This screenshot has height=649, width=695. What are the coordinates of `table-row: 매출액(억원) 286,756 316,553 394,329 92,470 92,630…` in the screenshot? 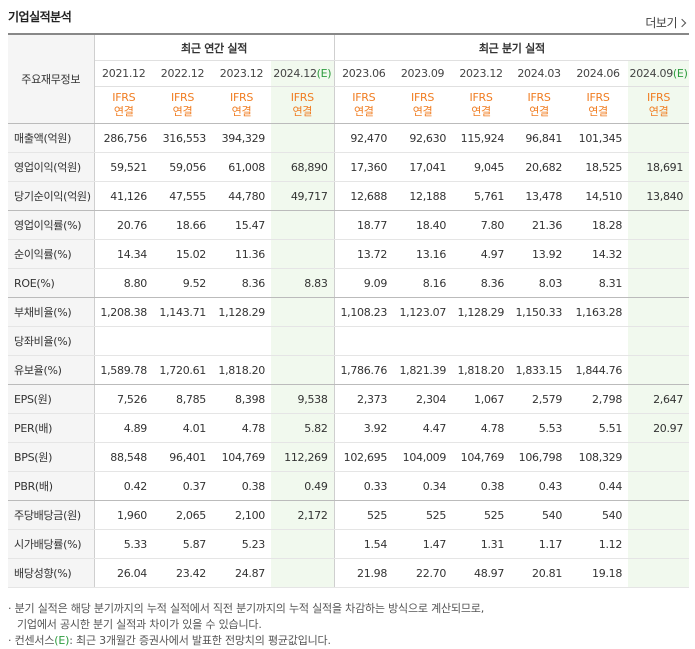 It's located at (349, 138).